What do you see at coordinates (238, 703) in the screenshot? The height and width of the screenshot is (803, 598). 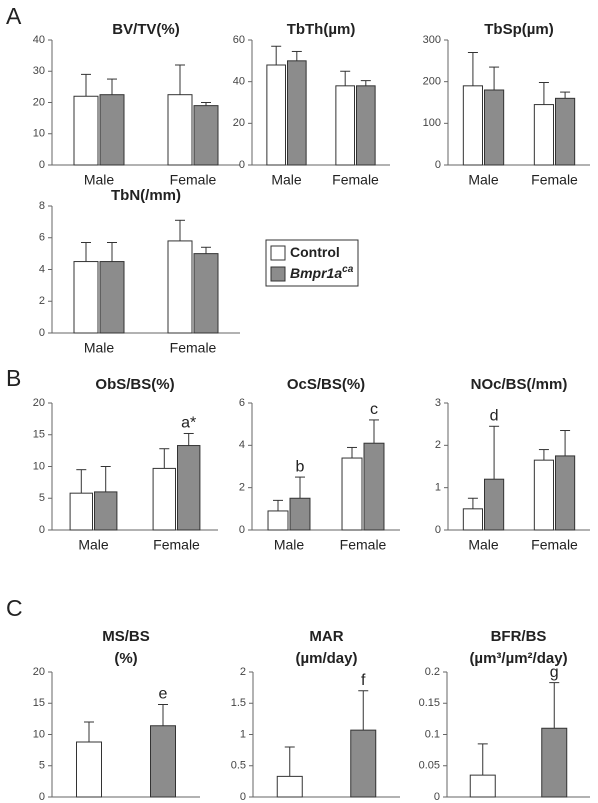 I see `y-tick-label: 1.5` at bounding box center [238, 703].